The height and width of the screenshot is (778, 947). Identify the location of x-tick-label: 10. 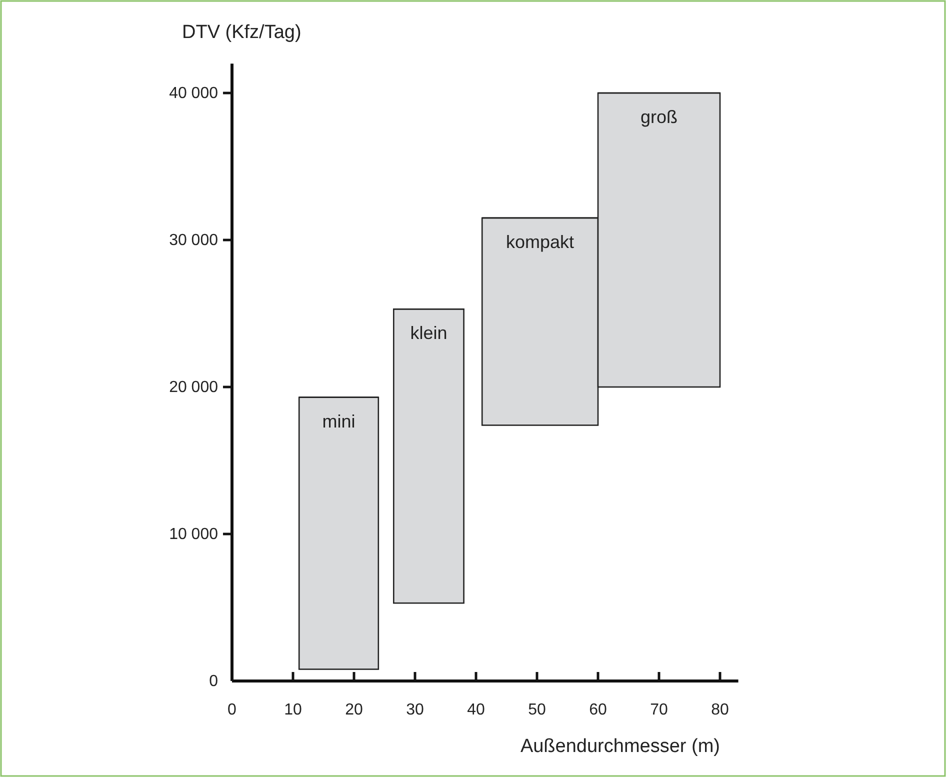
(293, 709).